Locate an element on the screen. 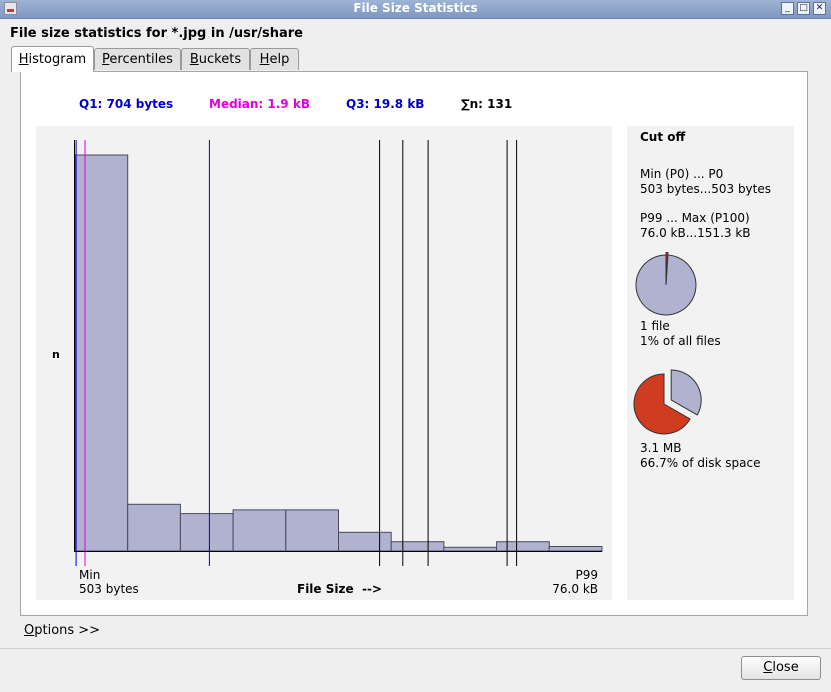 The height and width of the screenshot is (692, 831). count-stat: ∑n: 131 is located at coordinates (487, 104).